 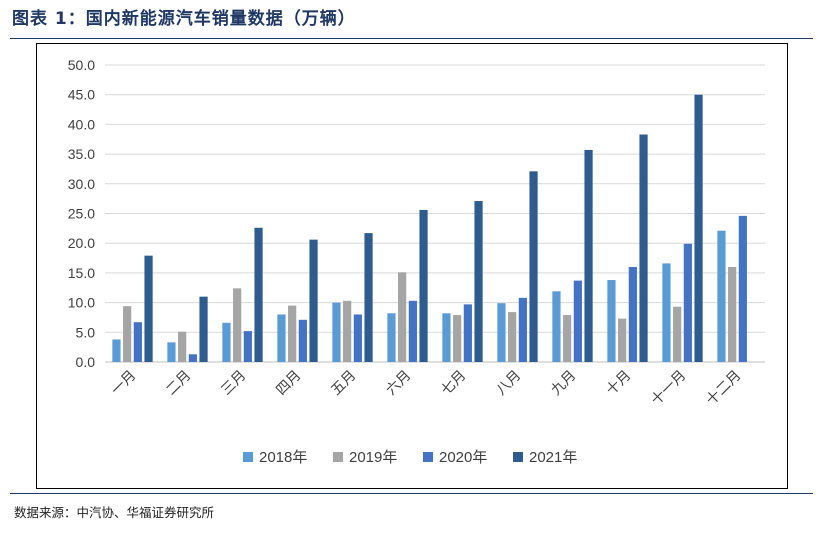 What do you see at coordinates (148, 308) in the screenshot?
I see `bar-2021年-一月` at bounding box center [148, 308].